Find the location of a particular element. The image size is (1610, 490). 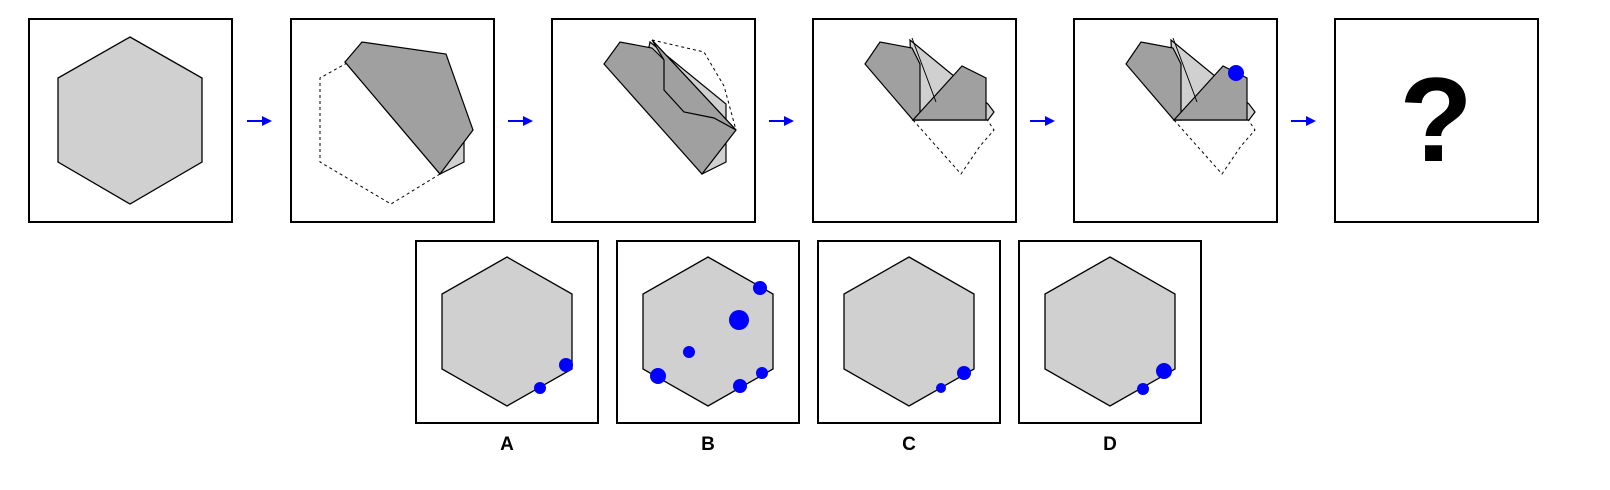

step-1-panel is located at coordinates (130, 120).